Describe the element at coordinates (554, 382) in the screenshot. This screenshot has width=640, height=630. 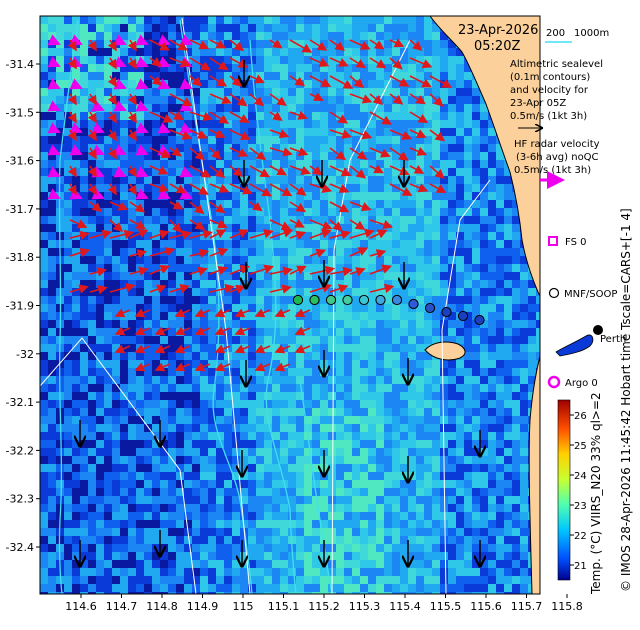
I see `argo-marker` at that location.